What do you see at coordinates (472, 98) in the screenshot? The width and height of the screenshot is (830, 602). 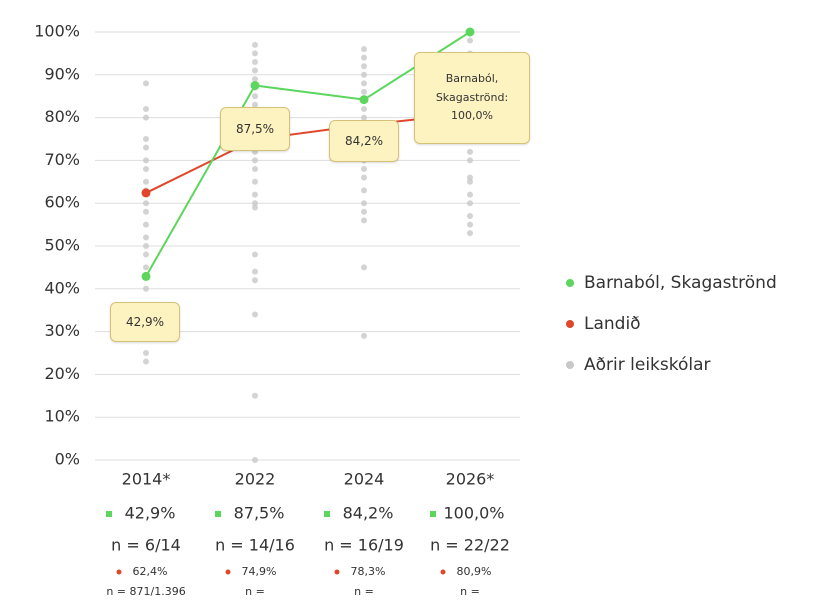 I see `callout: Barnaból, Skagaströnd: 100,0%` at bounding box center [472, 98].